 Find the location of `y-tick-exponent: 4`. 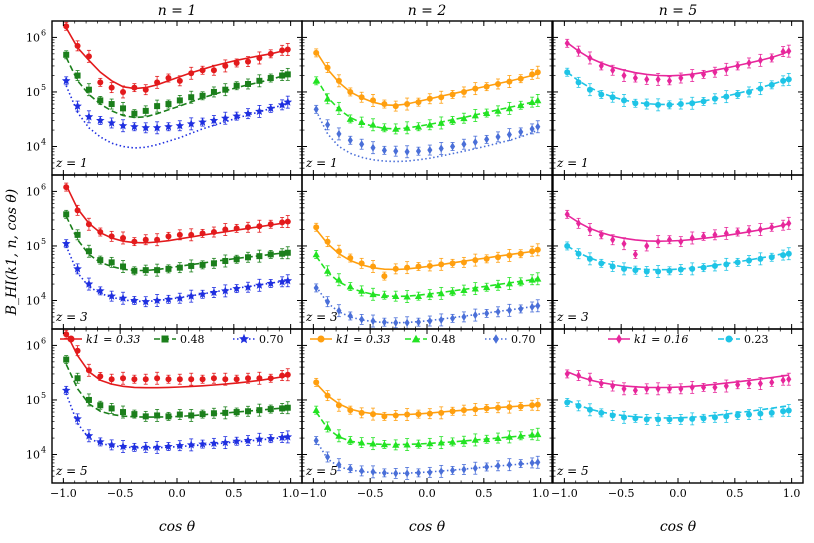

y-tick-exponent: 4 is located at coordinates (43, 141).